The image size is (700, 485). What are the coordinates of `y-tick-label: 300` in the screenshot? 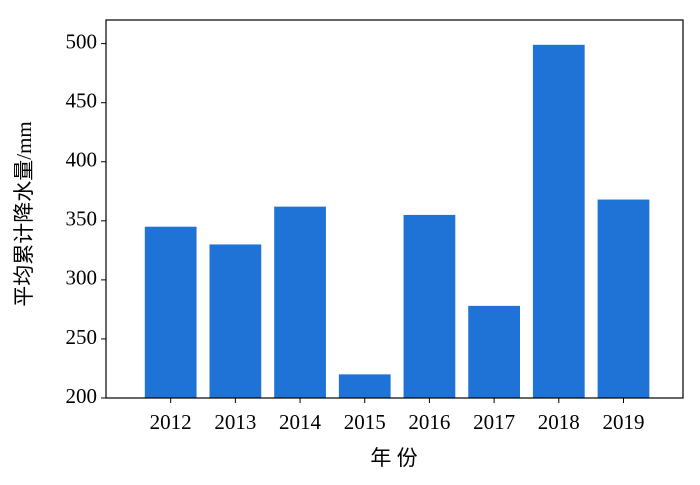 It's located at (82, 278).